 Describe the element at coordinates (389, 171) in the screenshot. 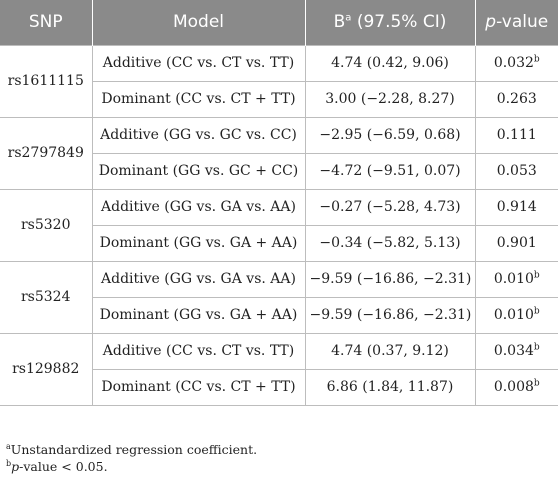

I see `b-ci-cell: −4.72 (−9.51, 0.07)` at that location.